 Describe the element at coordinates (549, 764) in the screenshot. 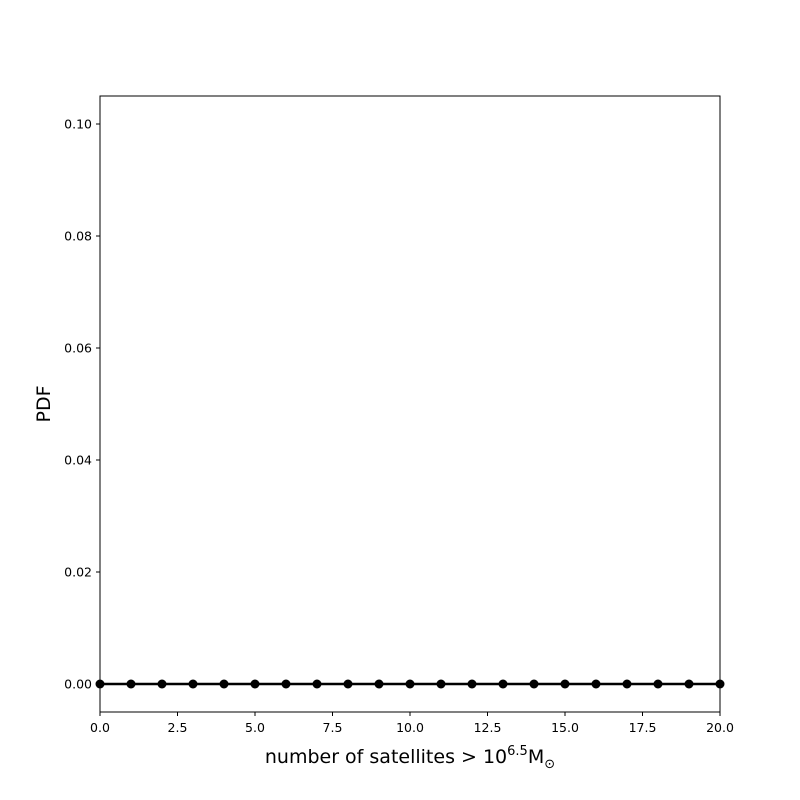

I see `x-axis-label-subscript: ⊙` at that location.